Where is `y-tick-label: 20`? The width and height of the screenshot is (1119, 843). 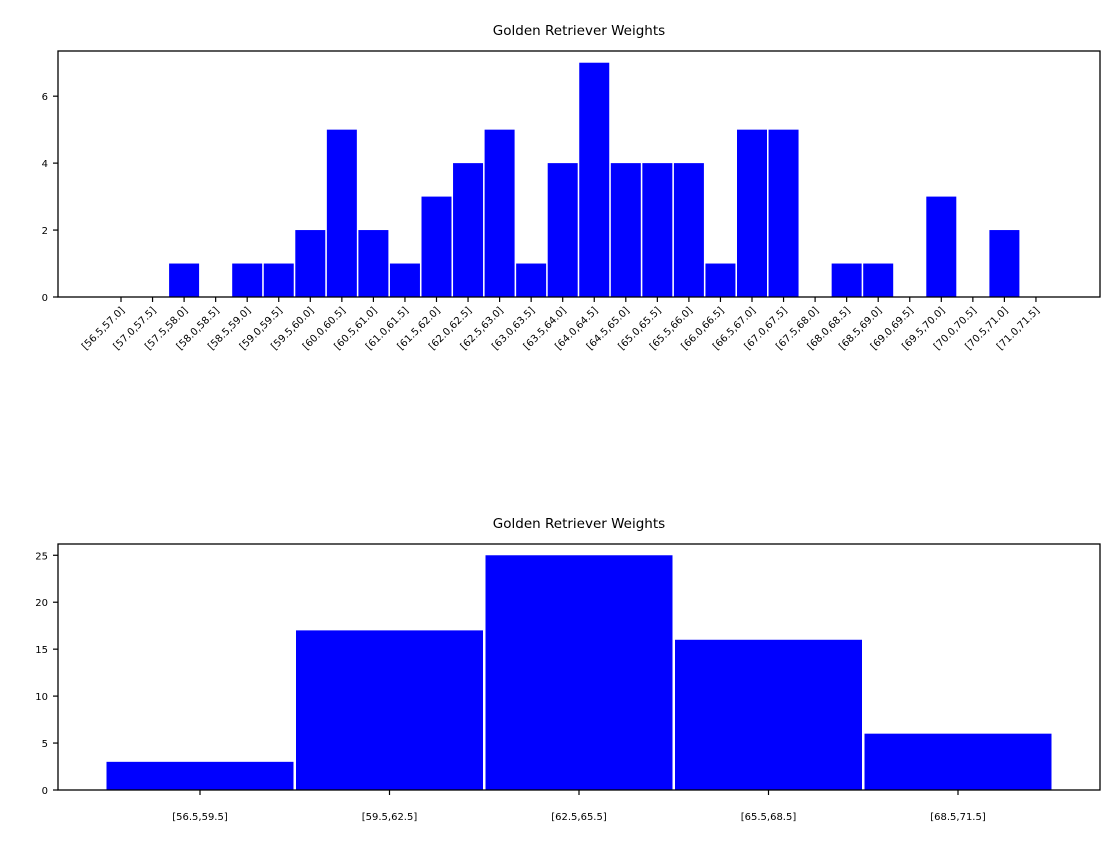
y-tick-label: 20 is located at coordinates (41, 603).